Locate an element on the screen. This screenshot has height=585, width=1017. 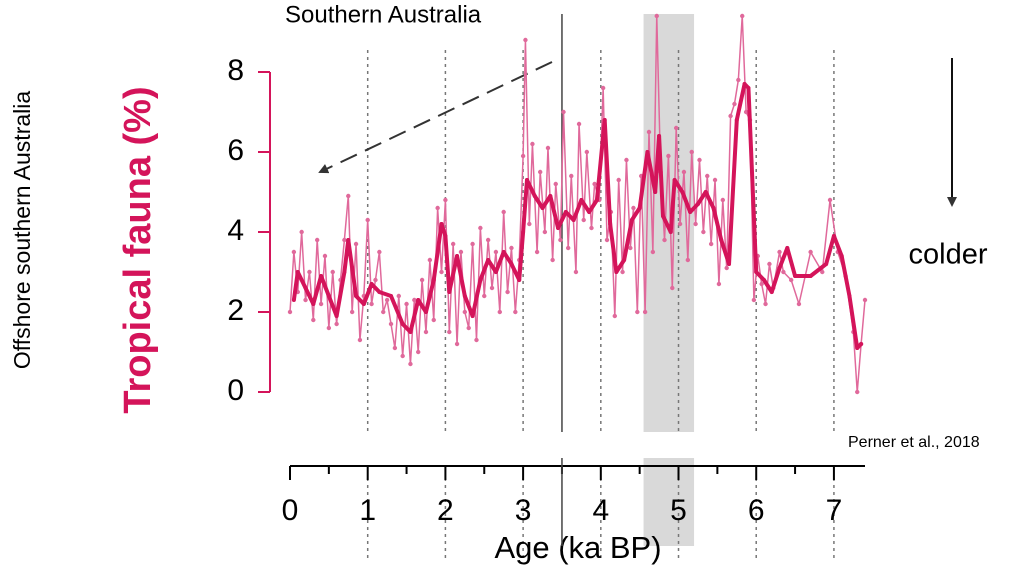
x-tick-label: 3 is located at coordinates (523, 510).